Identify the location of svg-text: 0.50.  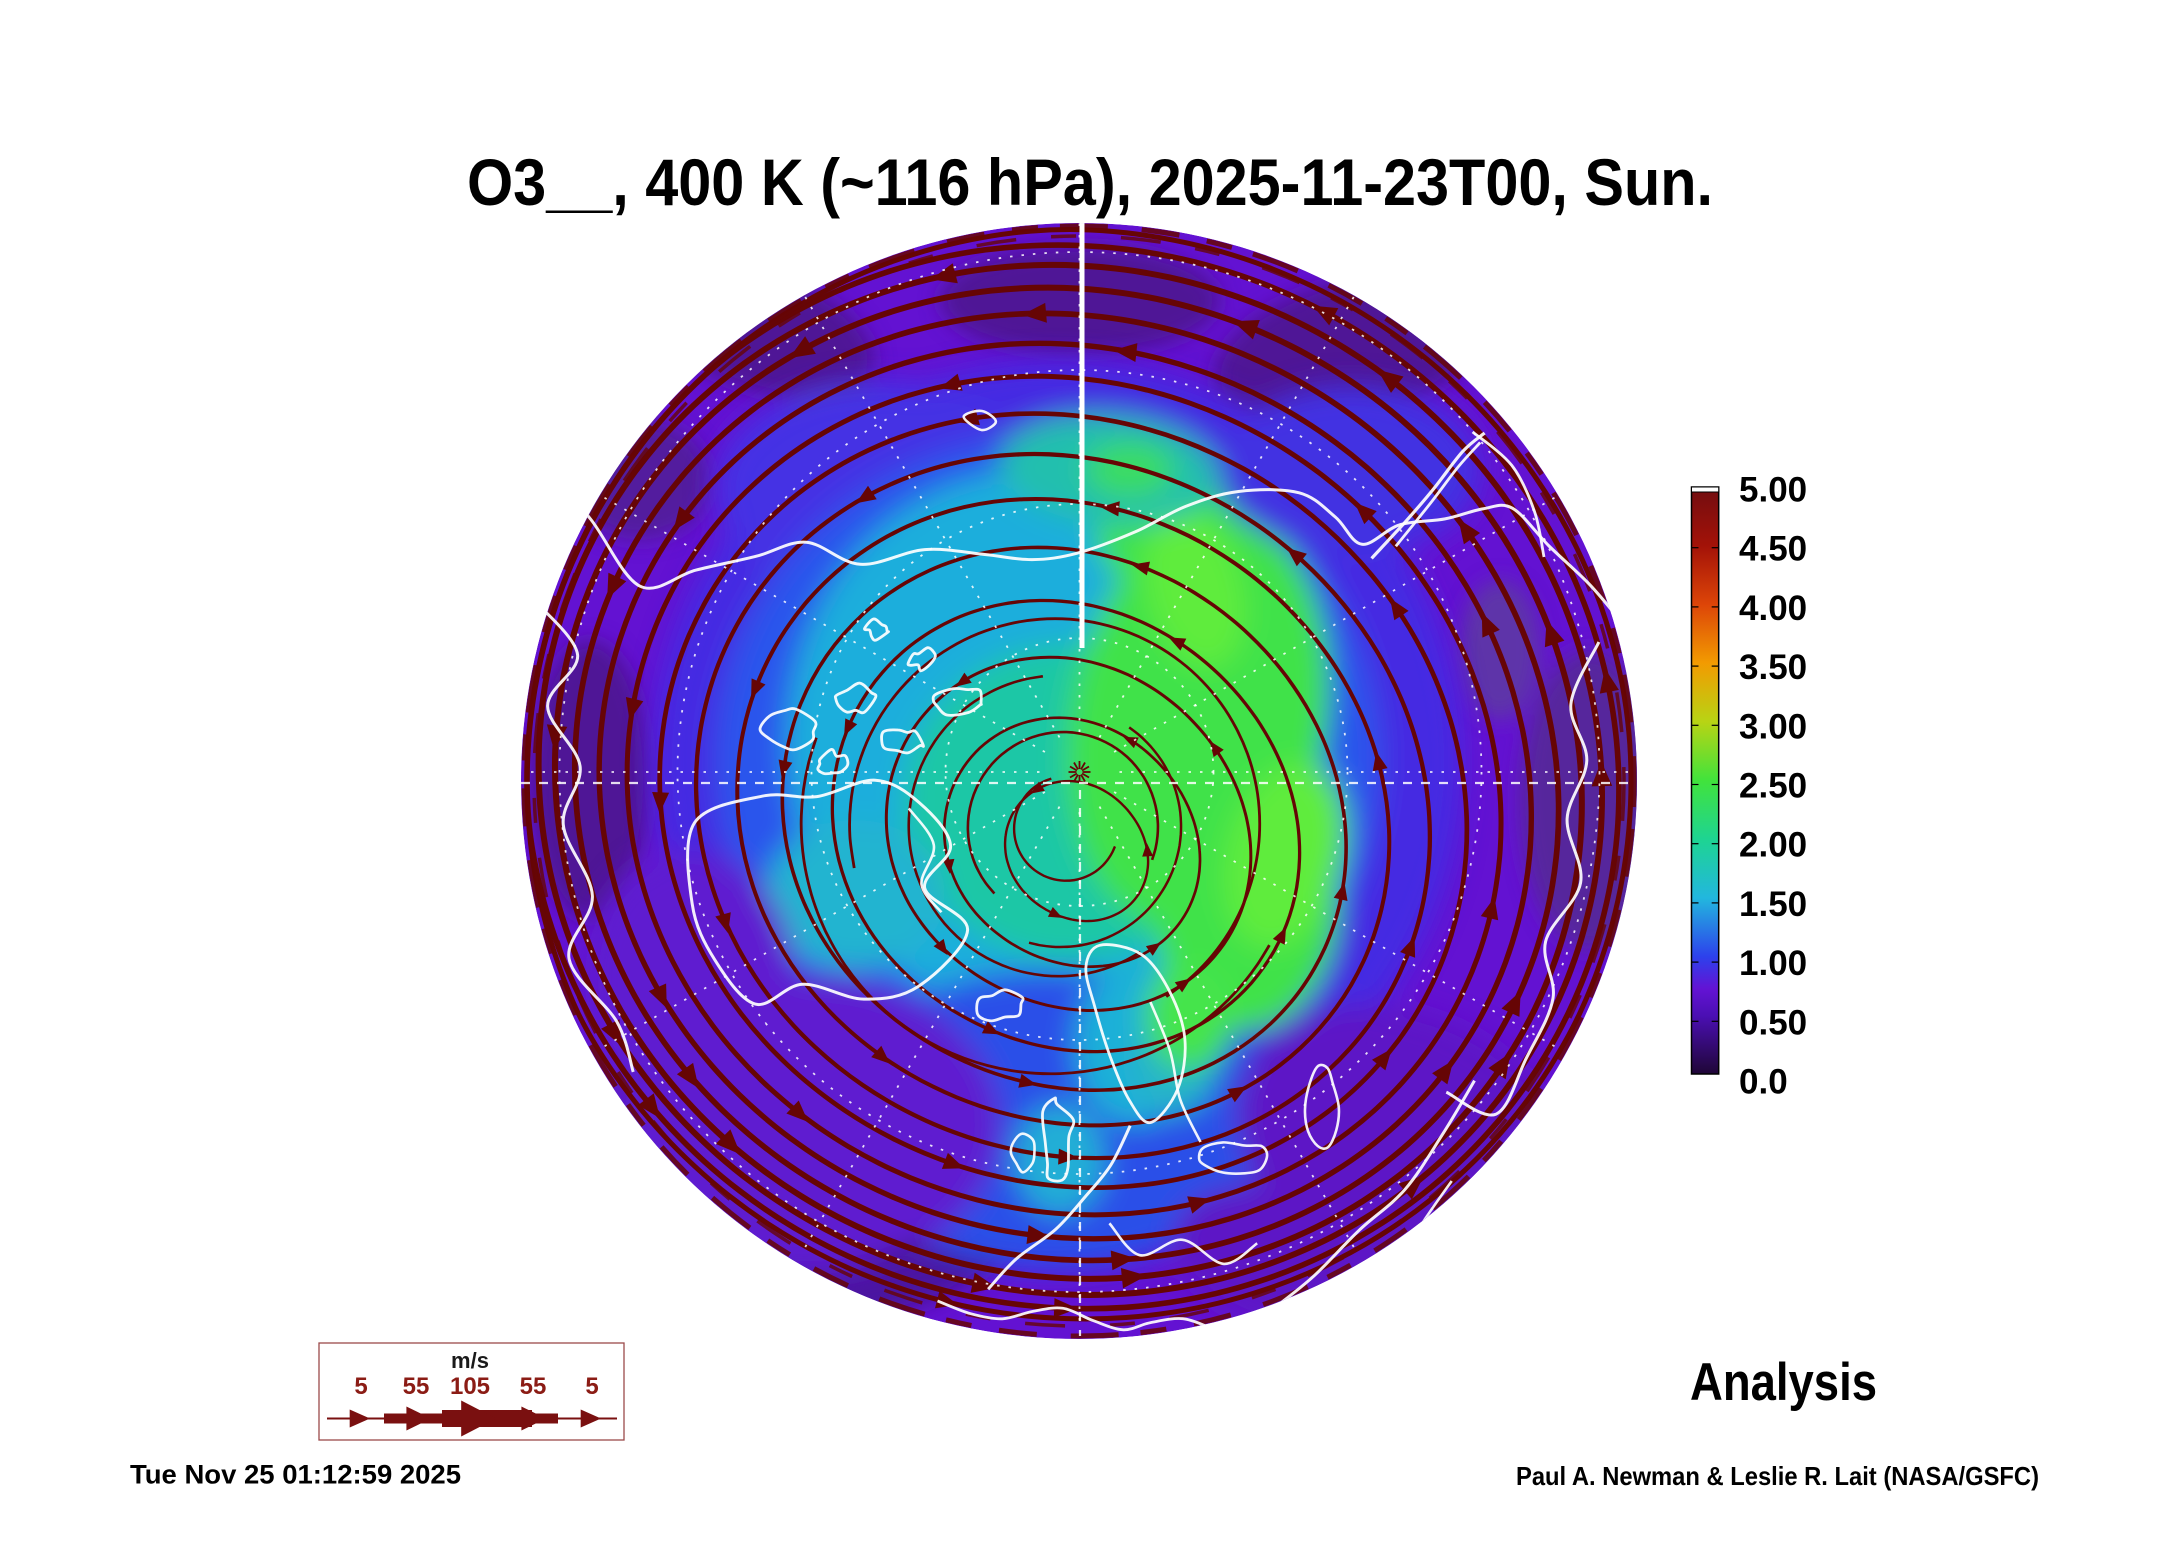
(1773, 1022).